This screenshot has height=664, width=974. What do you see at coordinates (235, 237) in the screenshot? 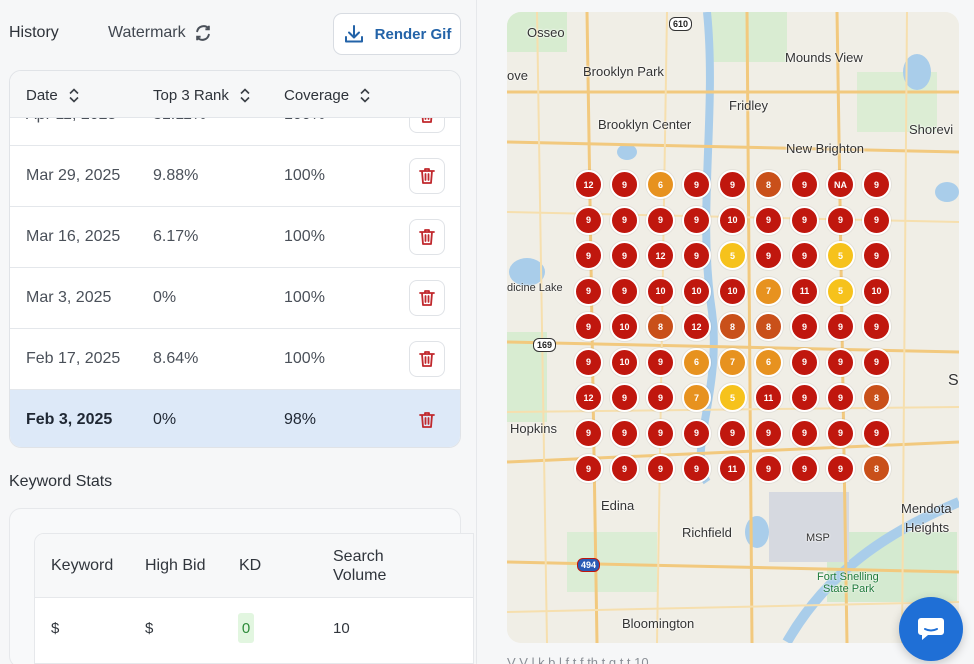
I see `table-row: Mar 16, 2025 6.17% 100%` at bounding box center [235, 237].